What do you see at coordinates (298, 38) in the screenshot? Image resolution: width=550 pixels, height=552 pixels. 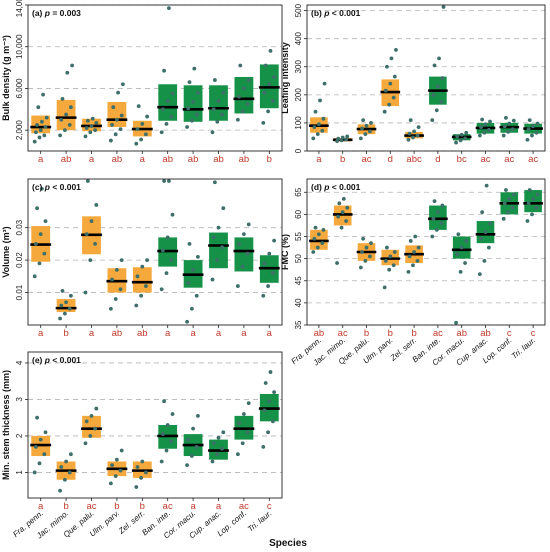 I see `y-tick-label: 400` at bounding box center [298, 38].